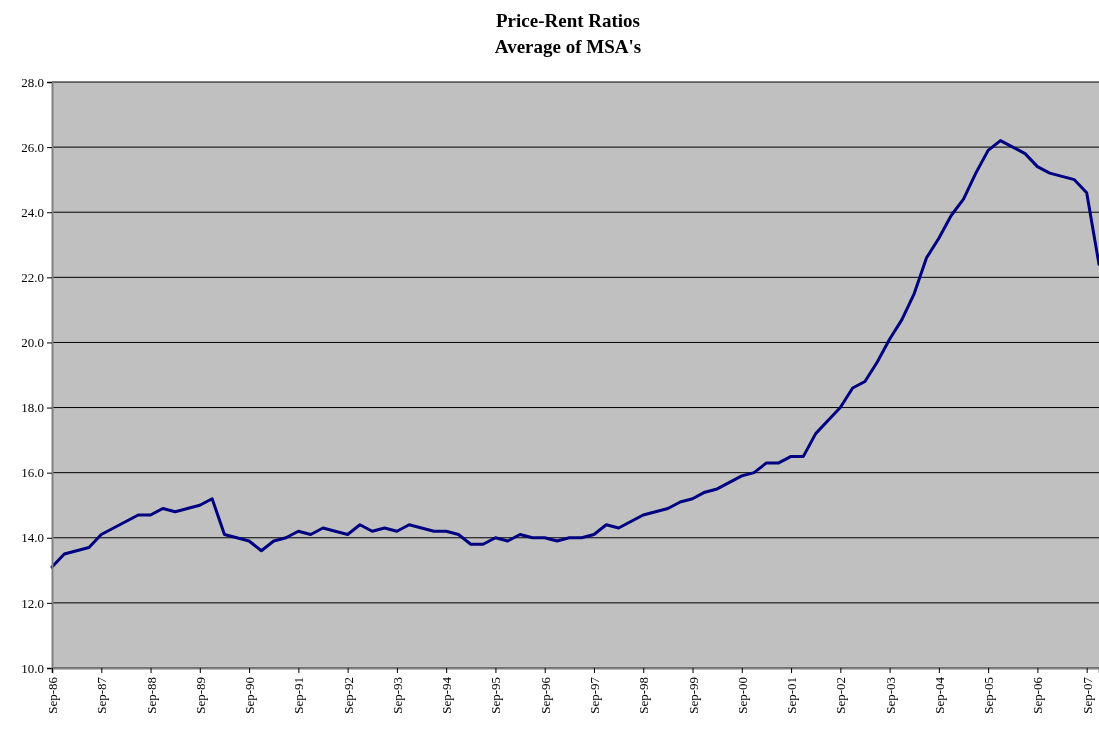 The height and width of the screenshot is (730, 1099). Describe the element at coordinates (693, 695) in the screenshot. I see `x-tick-label: Sep-99` at that location.